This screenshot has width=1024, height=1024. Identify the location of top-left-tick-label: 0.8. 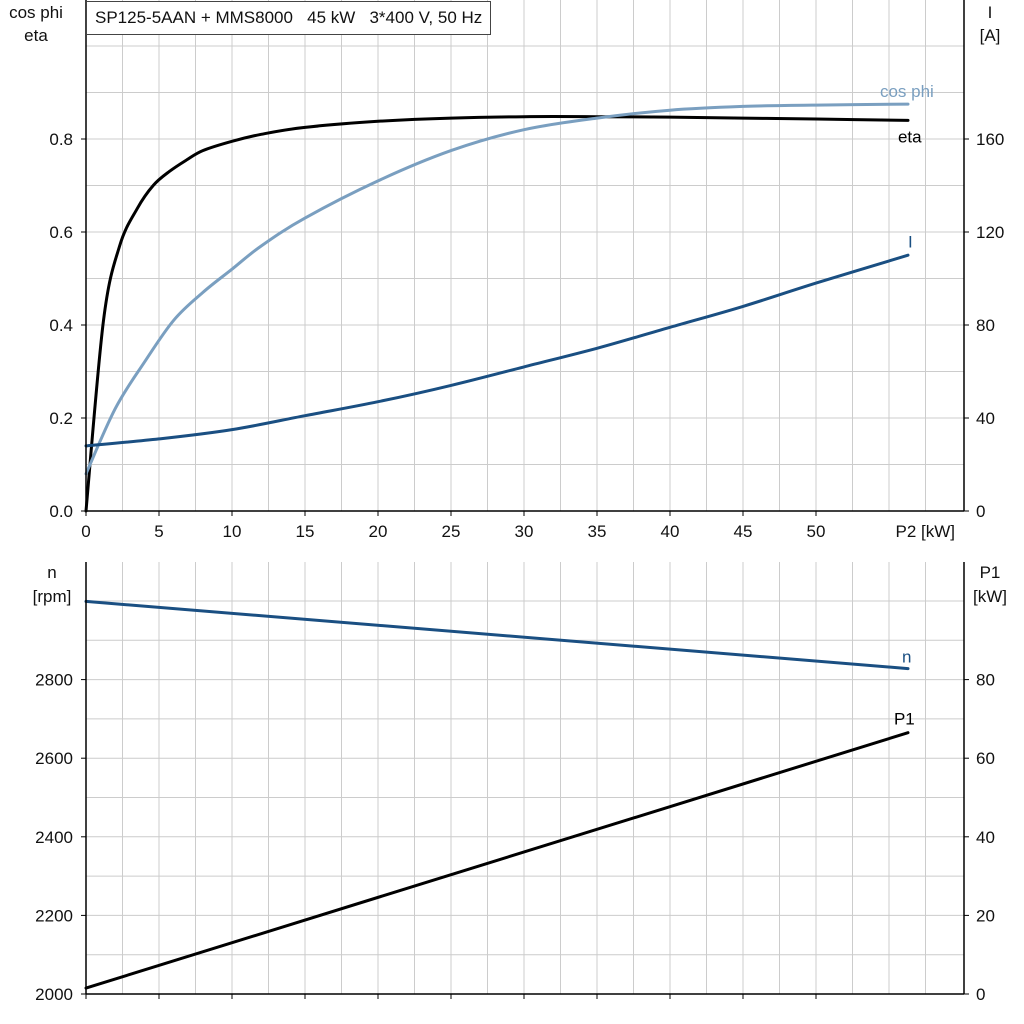
(61, 139).